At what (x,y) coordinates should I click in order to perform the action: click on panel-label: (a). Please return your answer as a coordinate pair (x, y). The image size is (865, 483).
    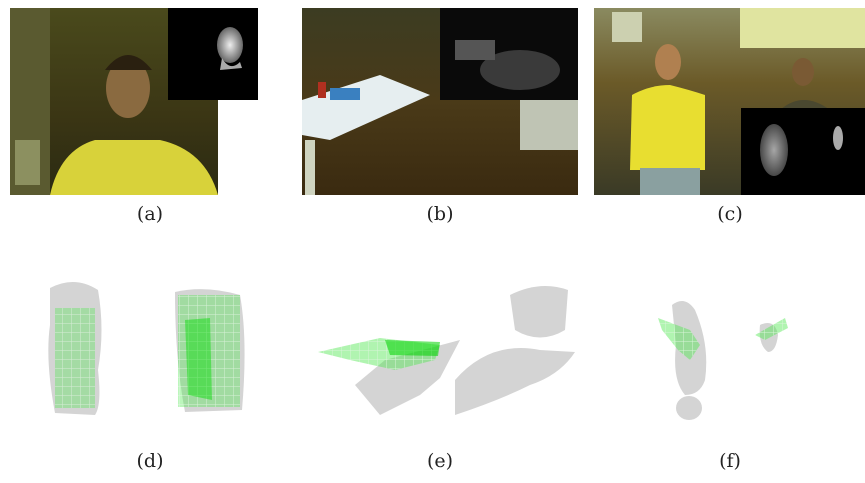
    Looking at the image, I should click on (150, 214).